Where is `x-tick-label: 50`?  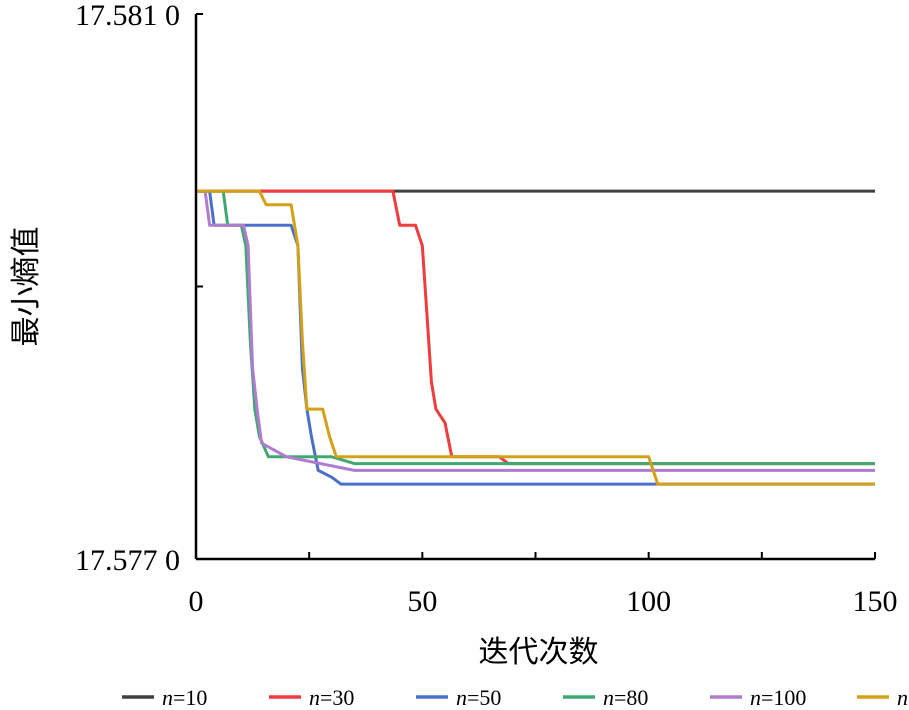
x-tick-label: 50 is located at coordinates (422, 601).